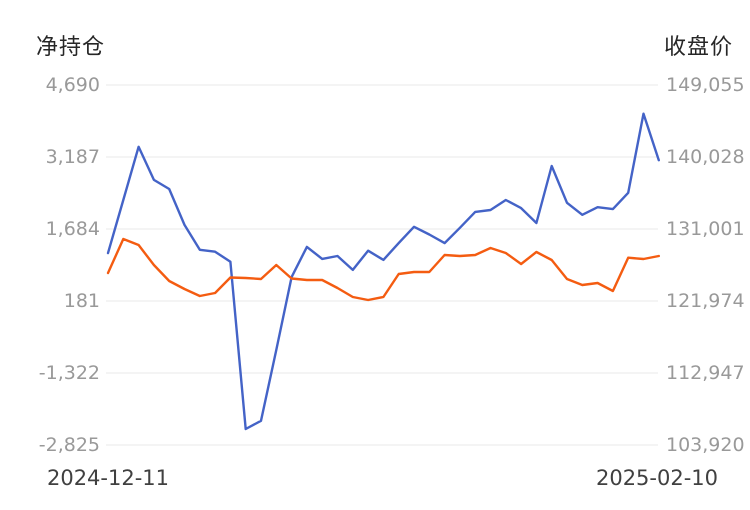 Image resolution: width=750 pixels, height=510 pixels. What do you see at coordinates (705, 373) in the screenshot?
I see `right-tick-label: 112,947` at bounding box center [705, 373].